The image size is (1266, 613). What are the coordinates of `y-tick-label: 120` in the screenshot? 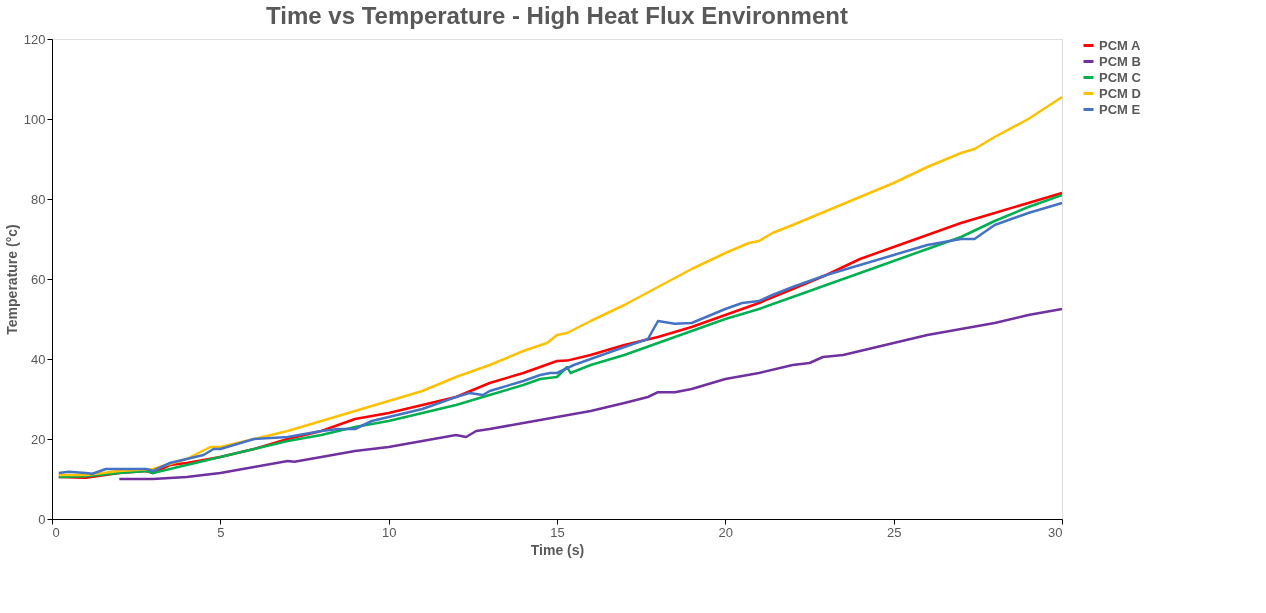 It's located at (34, 39).